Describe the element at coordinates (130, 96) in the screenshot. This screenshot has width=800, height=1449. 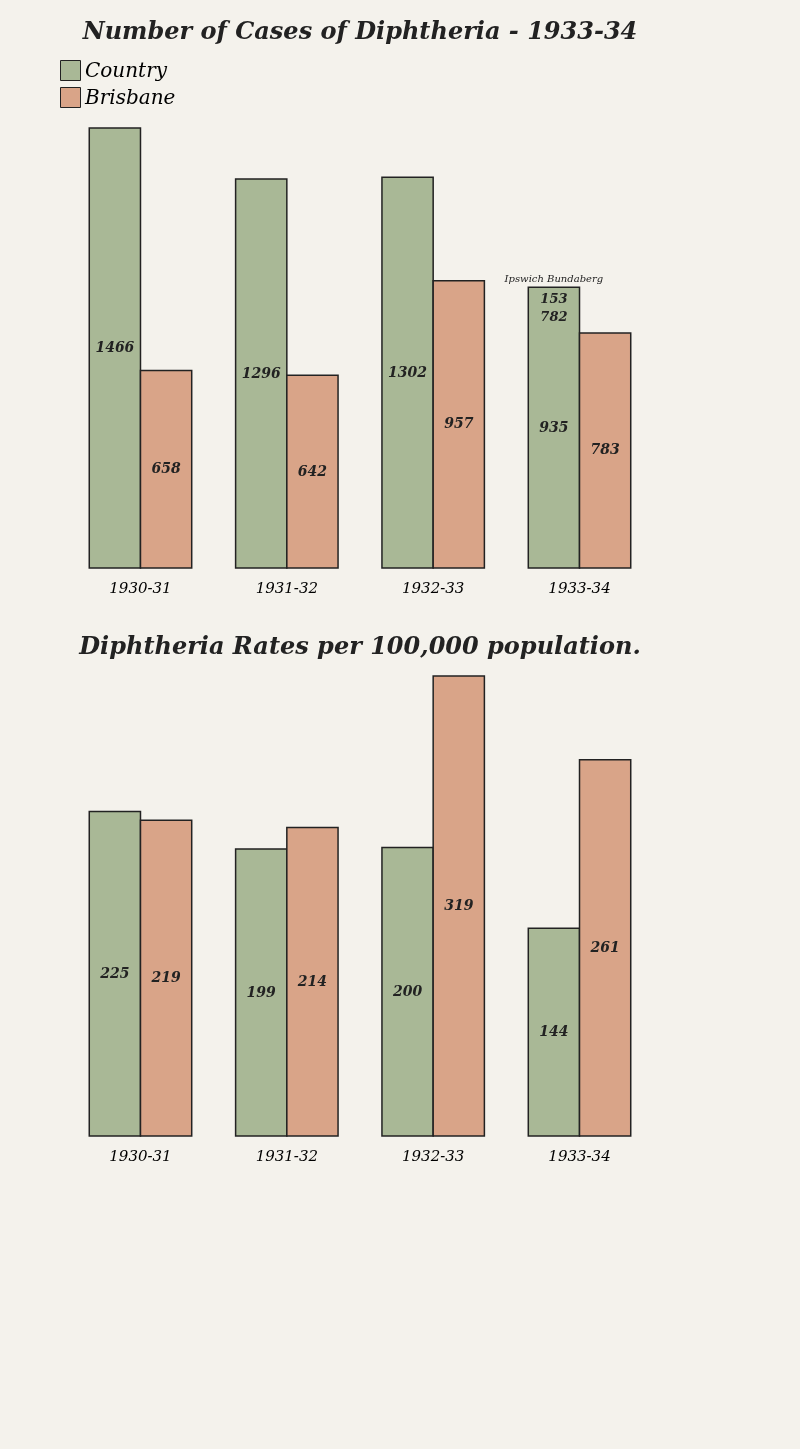
I see `legend-label: Brisbane` at that location.